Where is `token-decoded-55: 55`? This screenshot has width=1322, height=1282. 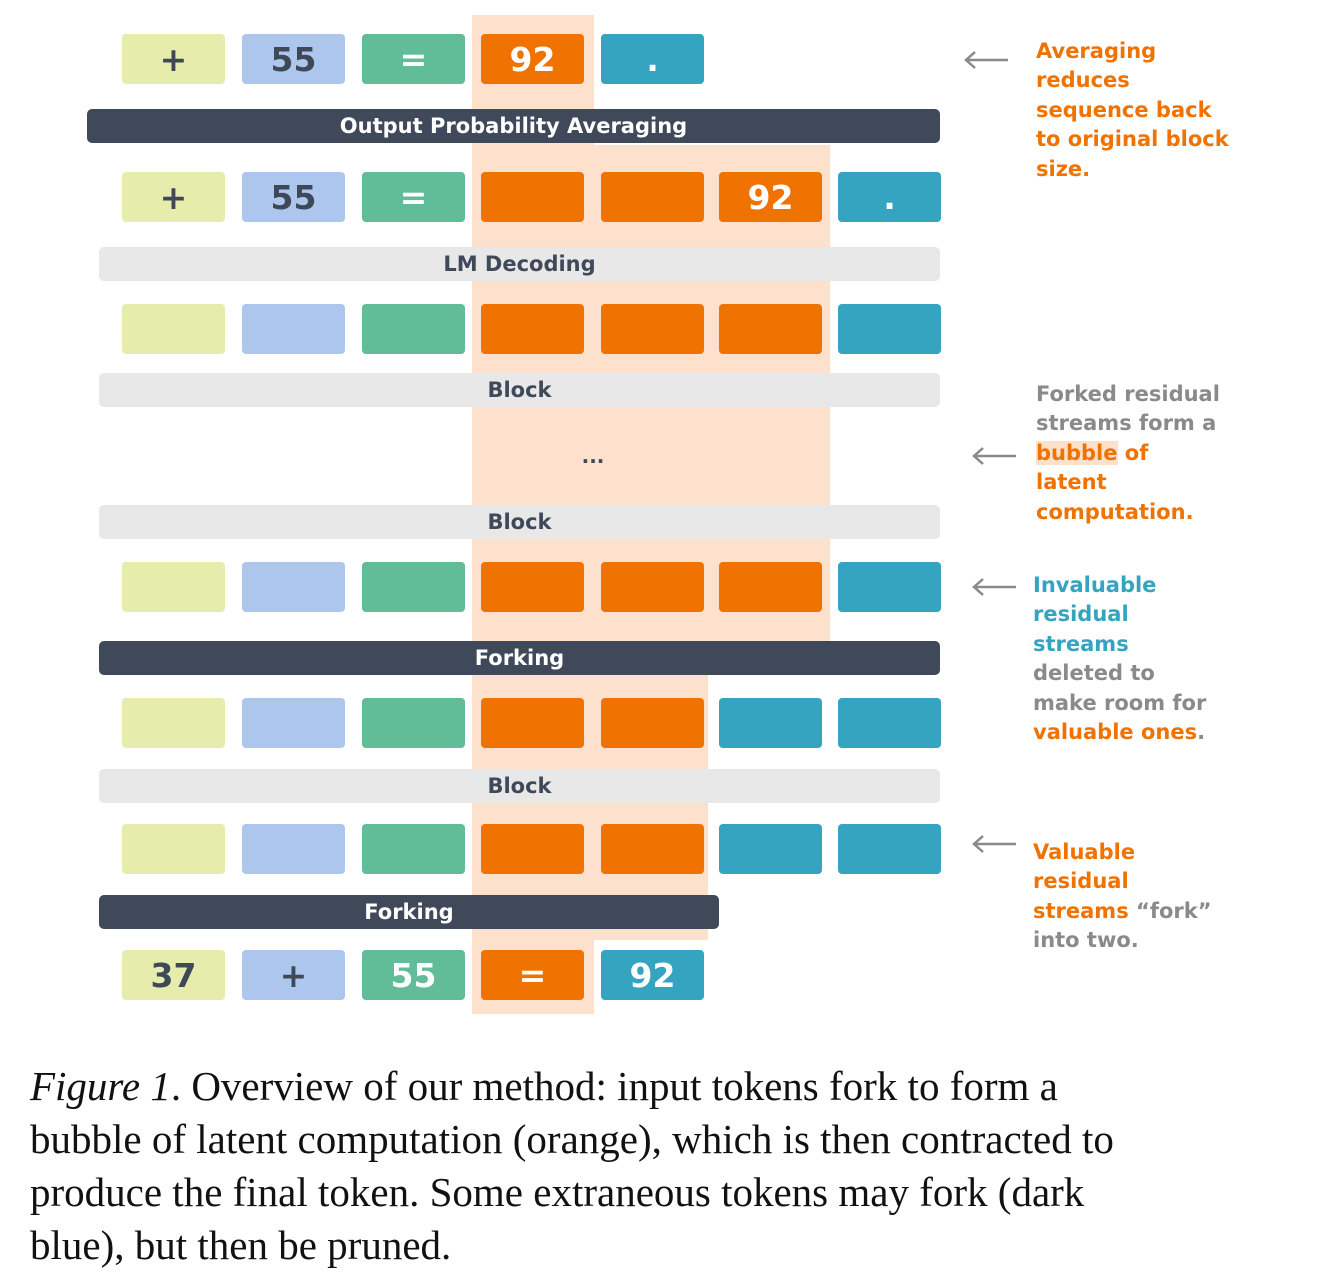
token-decoded-55: 55 is located at coordinates (293, 197).